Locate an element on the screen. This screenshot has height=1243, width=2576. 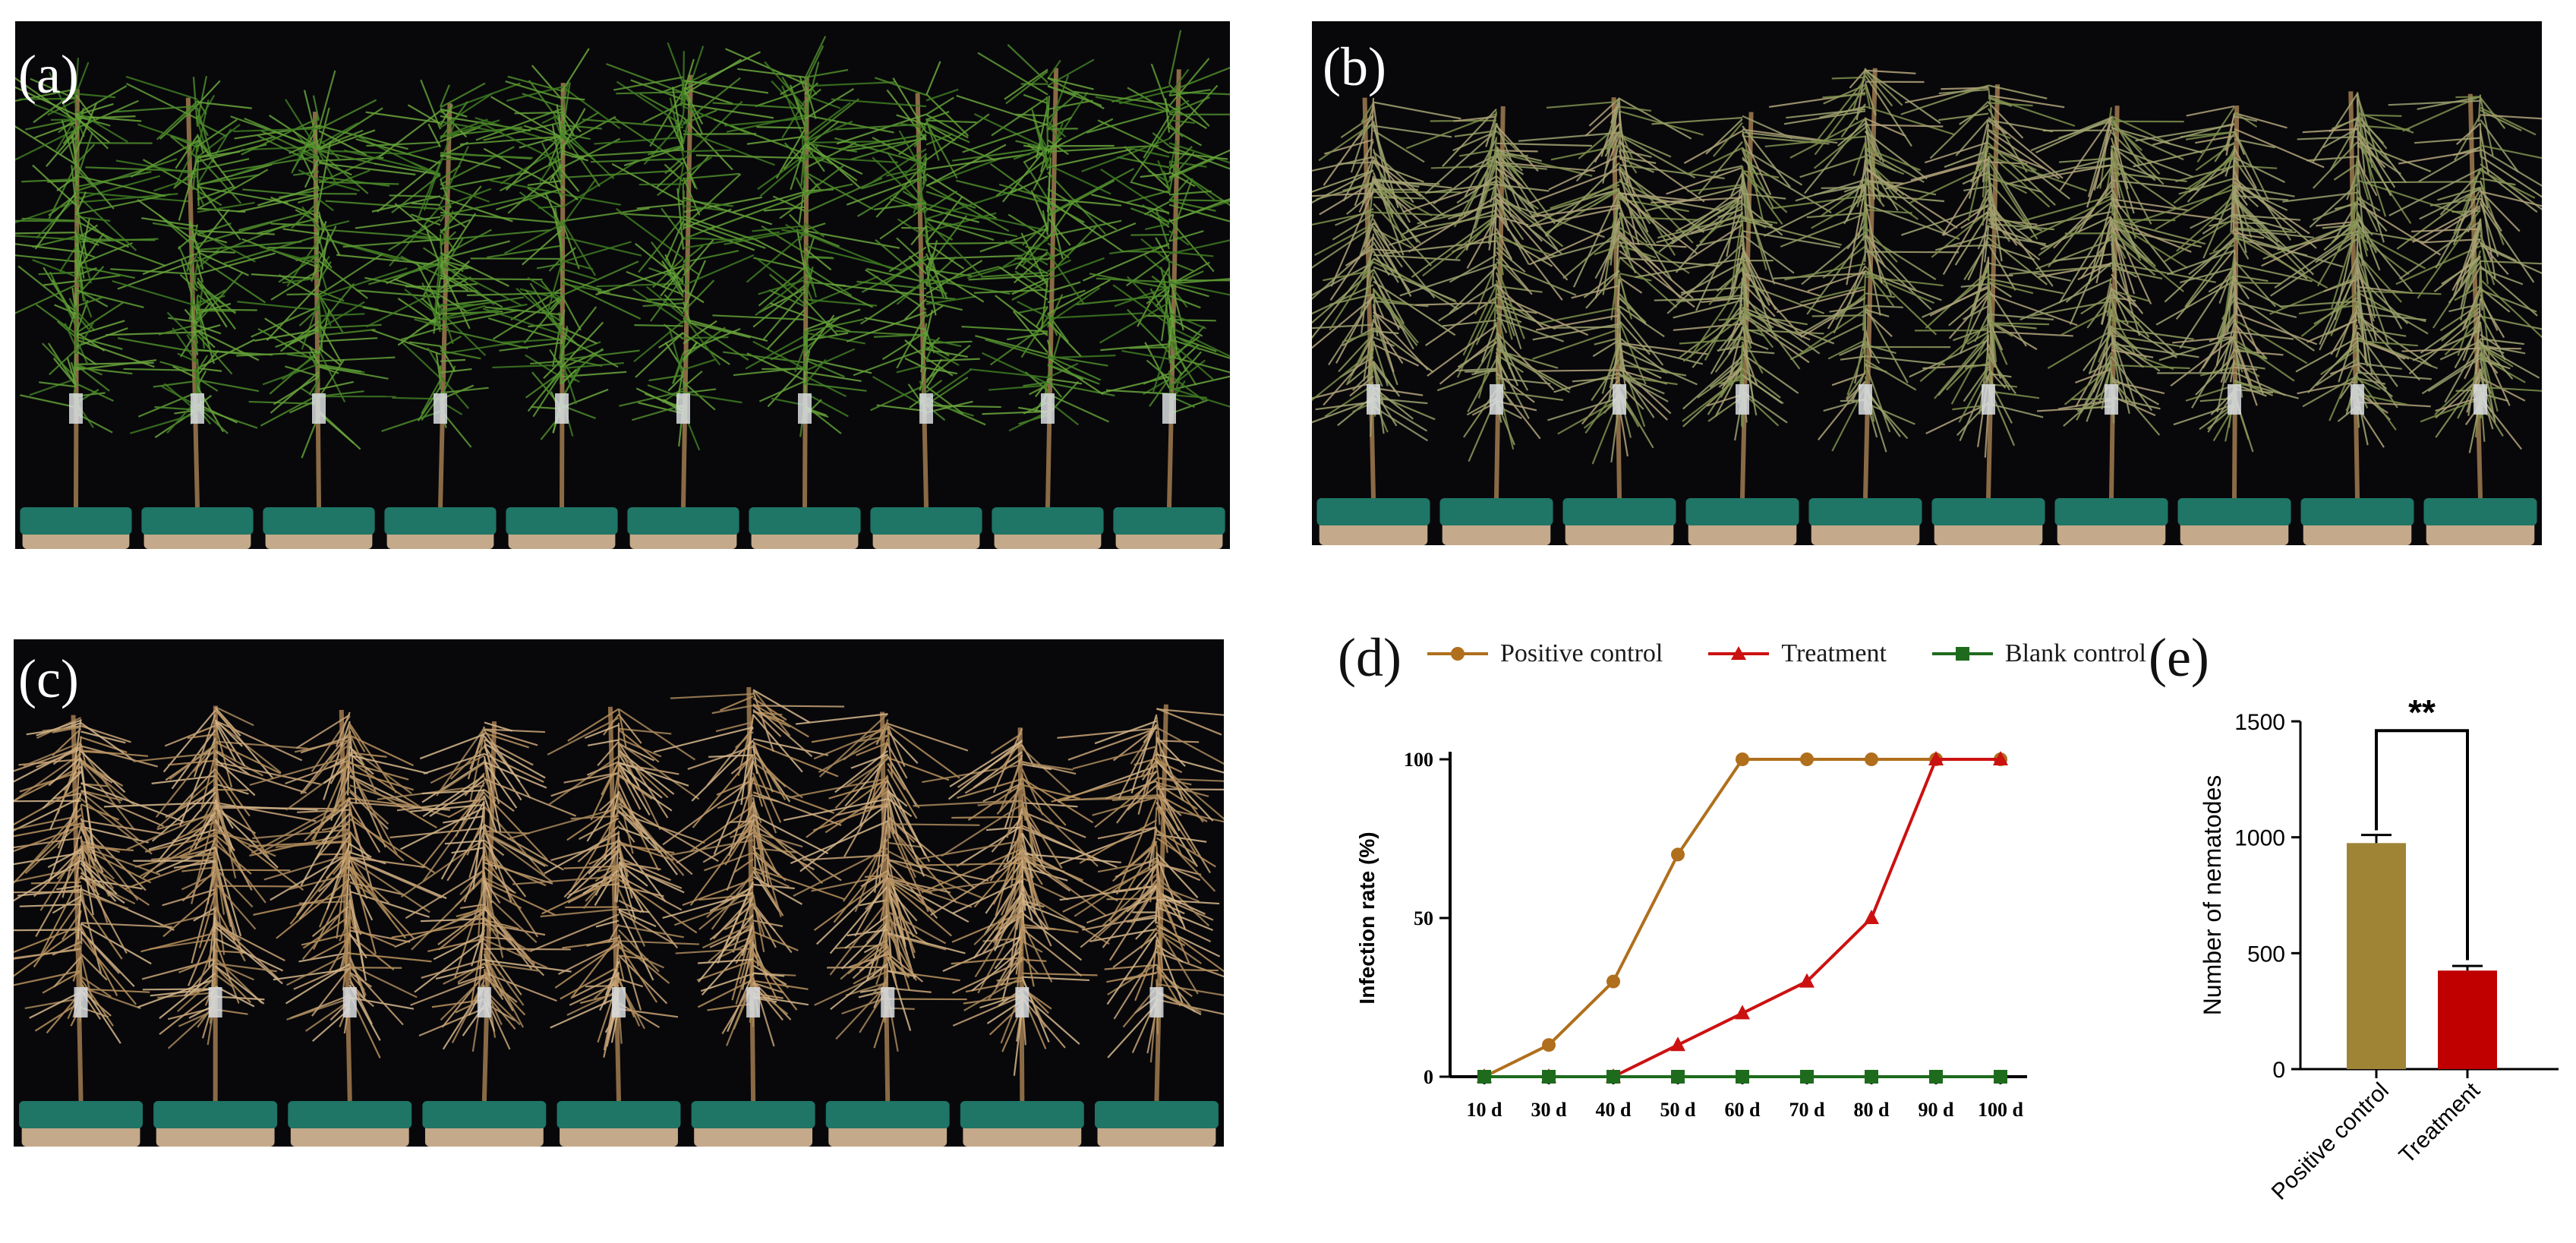
seedling is located at coordinates (1388, 321).